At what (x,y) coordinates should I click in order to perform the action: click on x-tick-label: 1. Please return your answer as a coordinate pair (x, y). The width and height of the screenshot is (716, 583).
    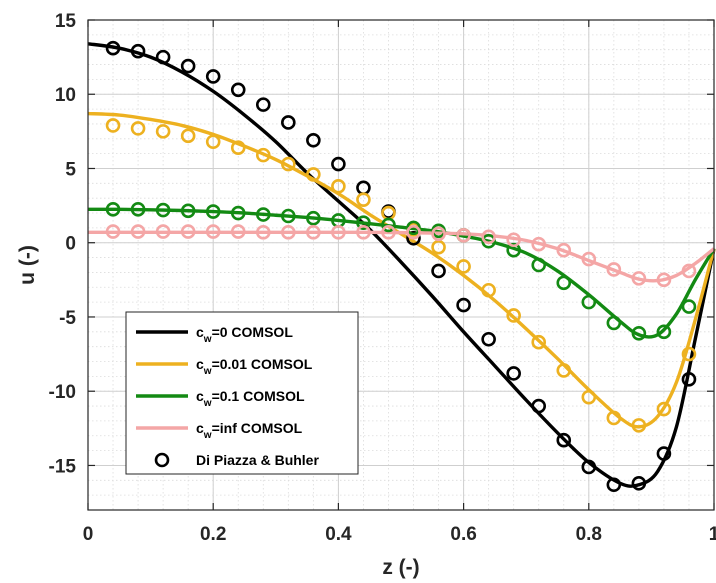
    Looking at the image, I should click on (712, 534).